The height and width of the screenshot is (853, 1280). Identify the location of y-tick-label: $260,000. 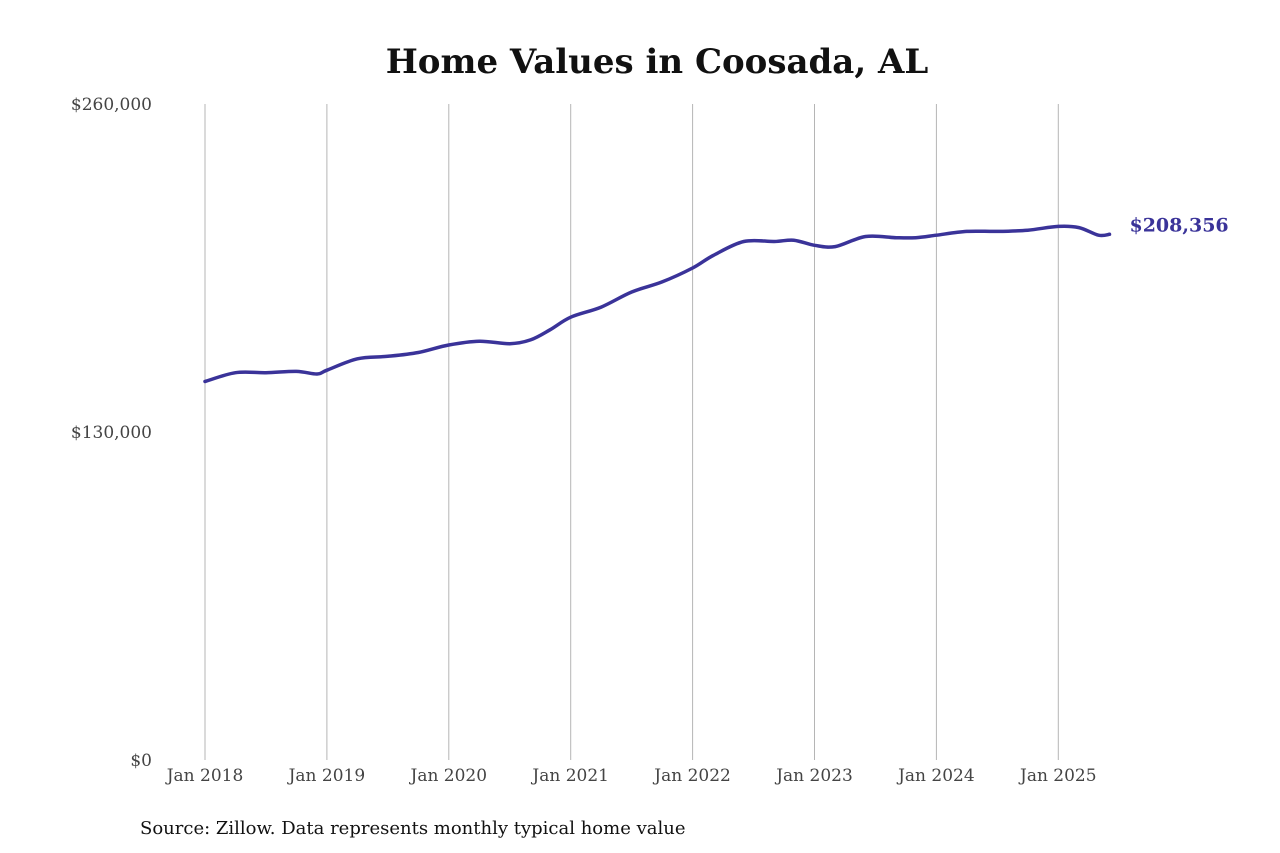
(111, 105).